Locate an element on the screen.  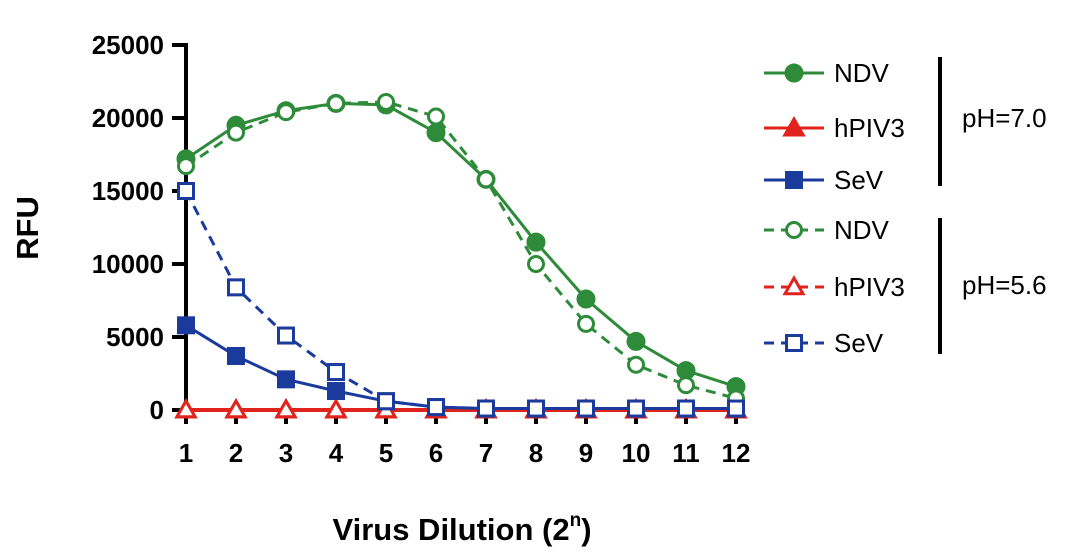
x-tick-label: 5 is located at coordinates (386, 453).